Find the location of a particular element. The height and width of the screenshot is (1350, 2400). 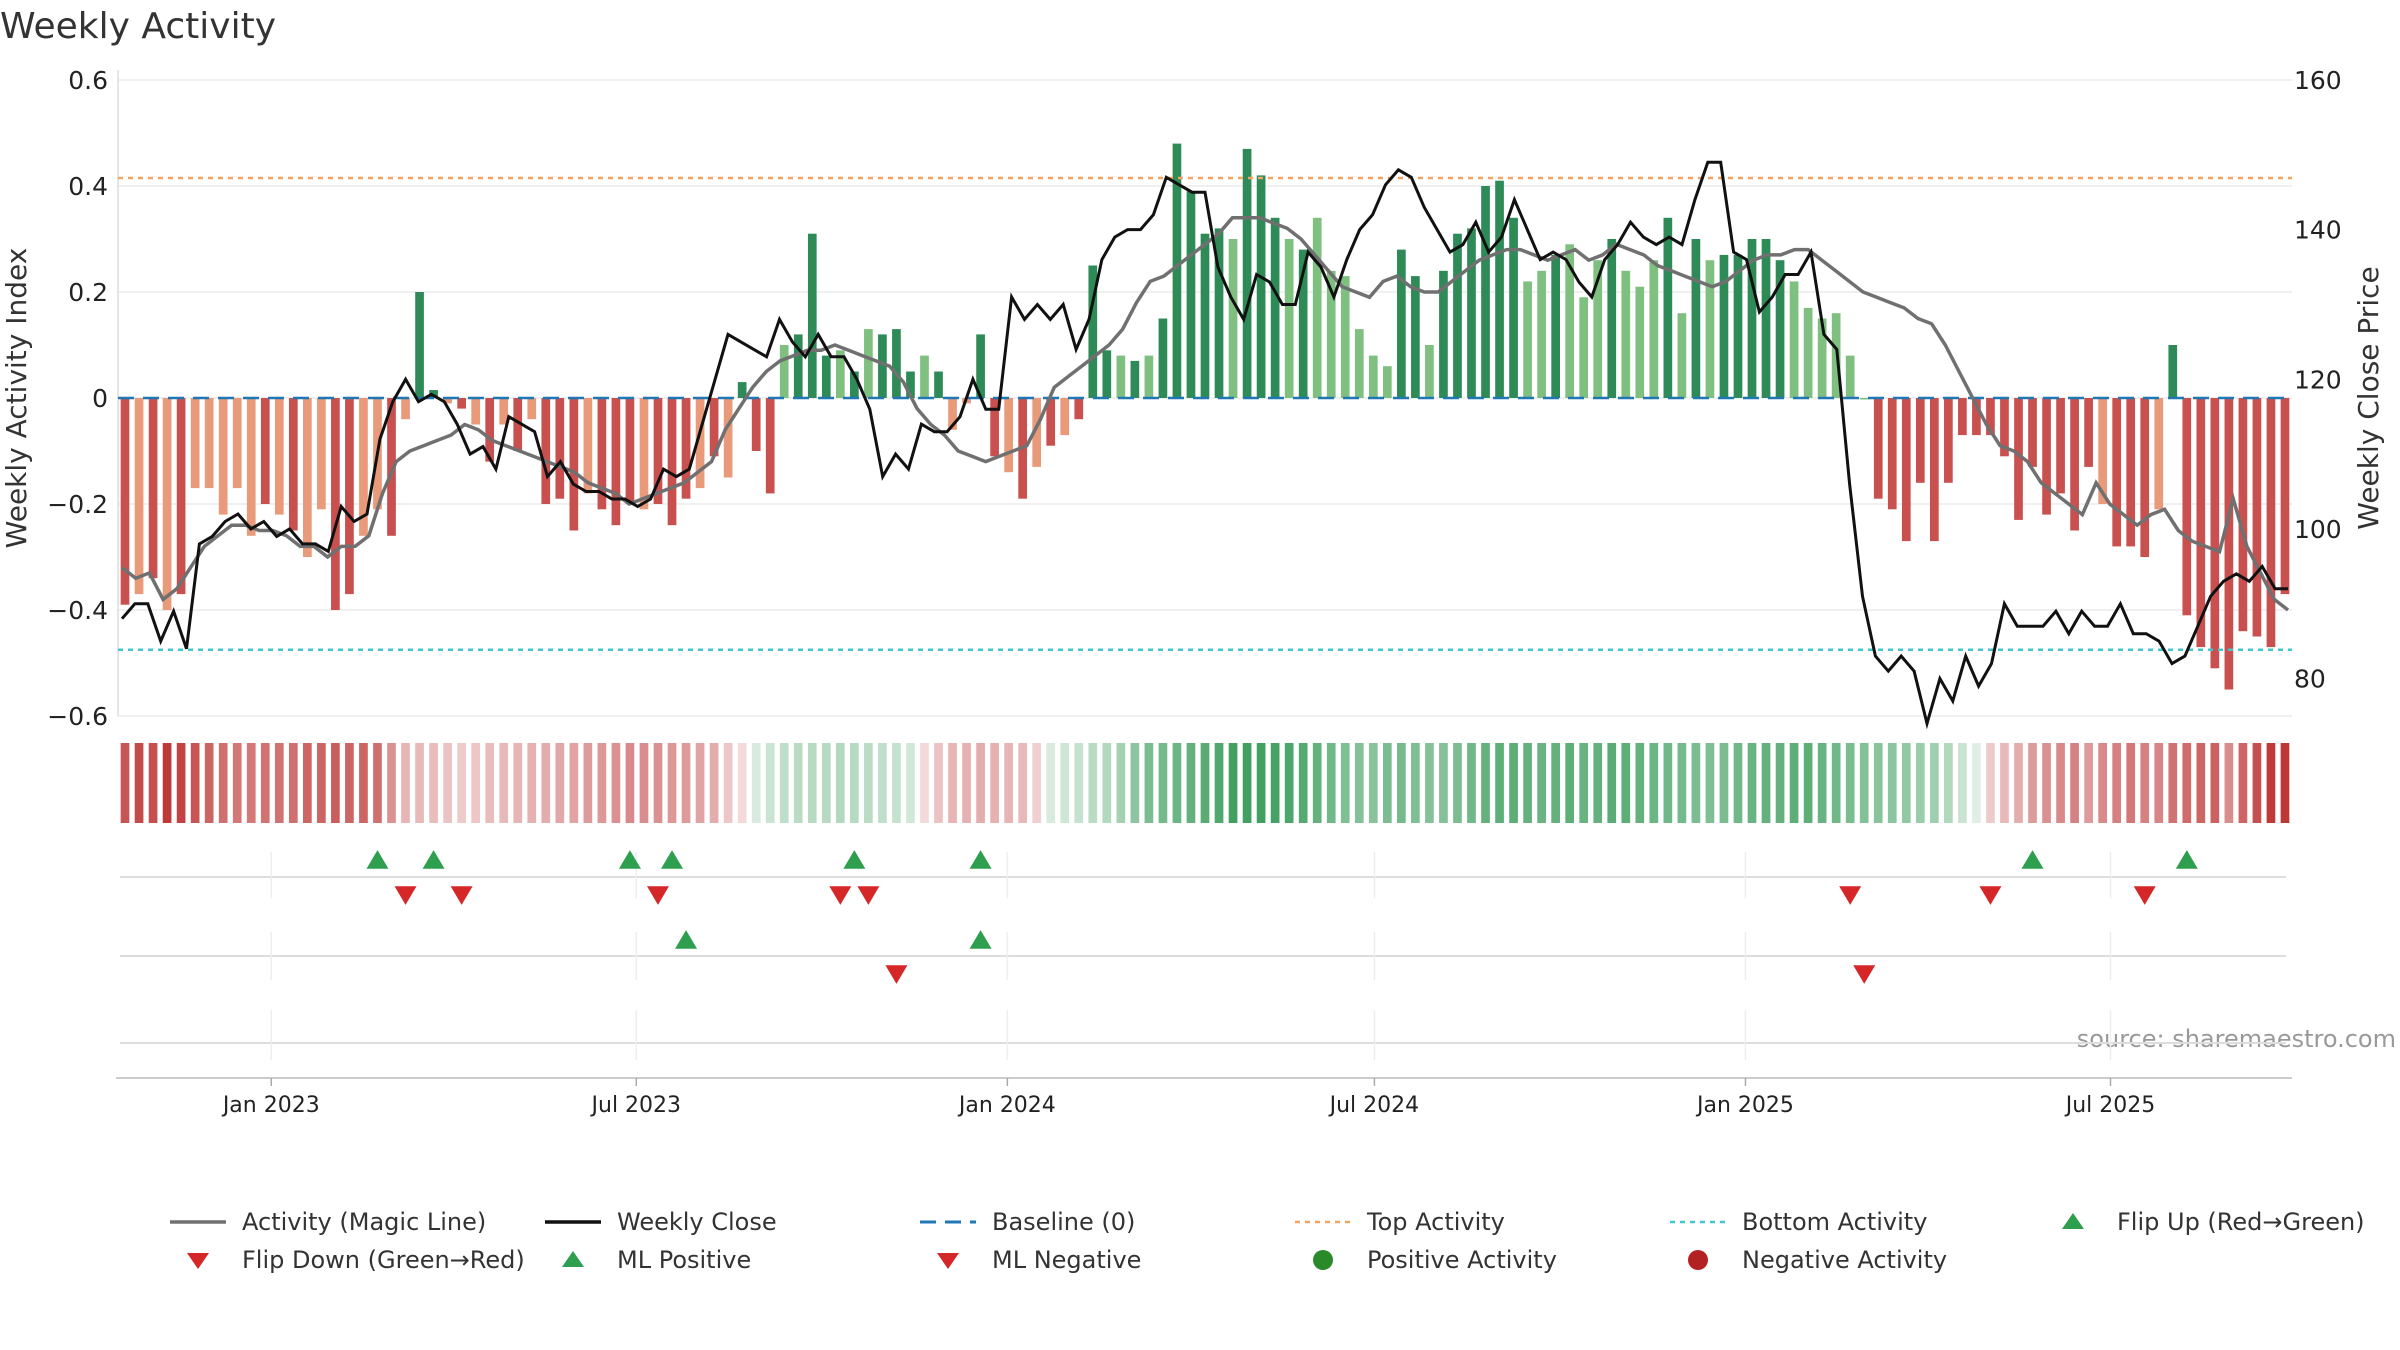

y-tick-label: −0.6 is located at coordinates (77, 716).